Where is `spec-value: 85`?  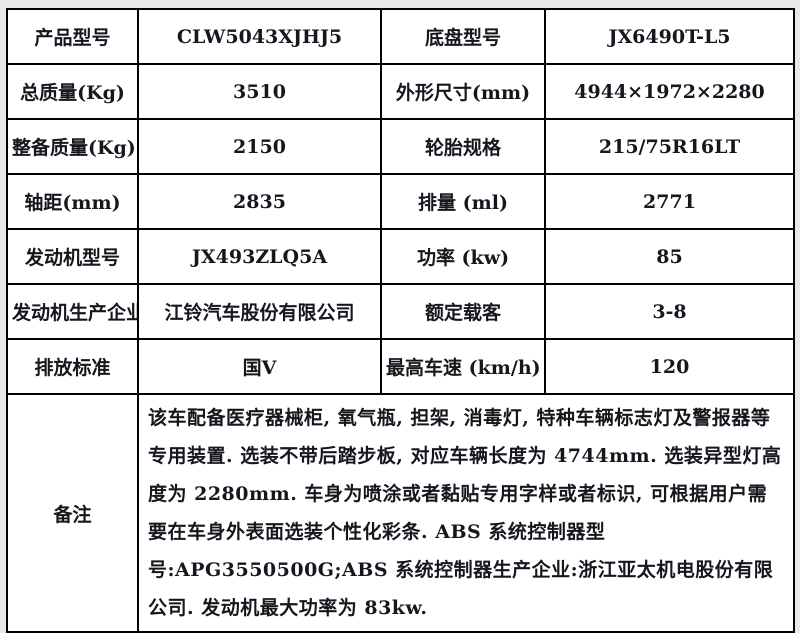 spec-value: 85 is located at coordinates (669, 256).